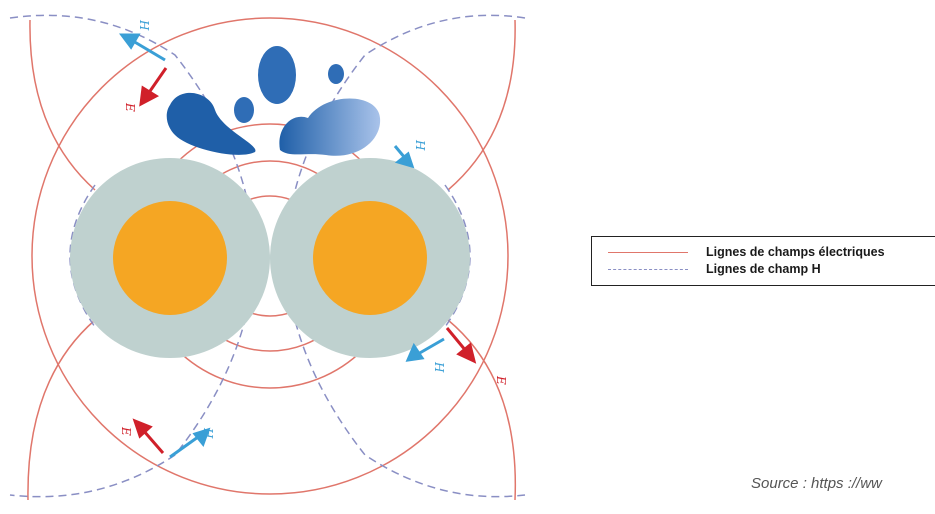  I want to click on right-cable, so click(370, 258).